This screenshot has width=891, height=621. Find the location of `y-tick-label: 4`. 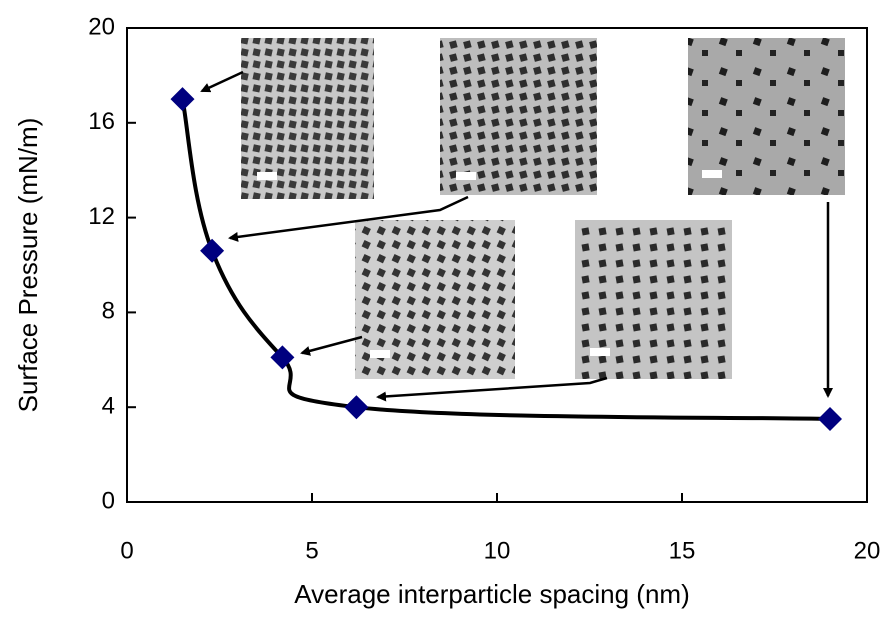

y-tick-label: 4 is located at coordinates (108, 406).